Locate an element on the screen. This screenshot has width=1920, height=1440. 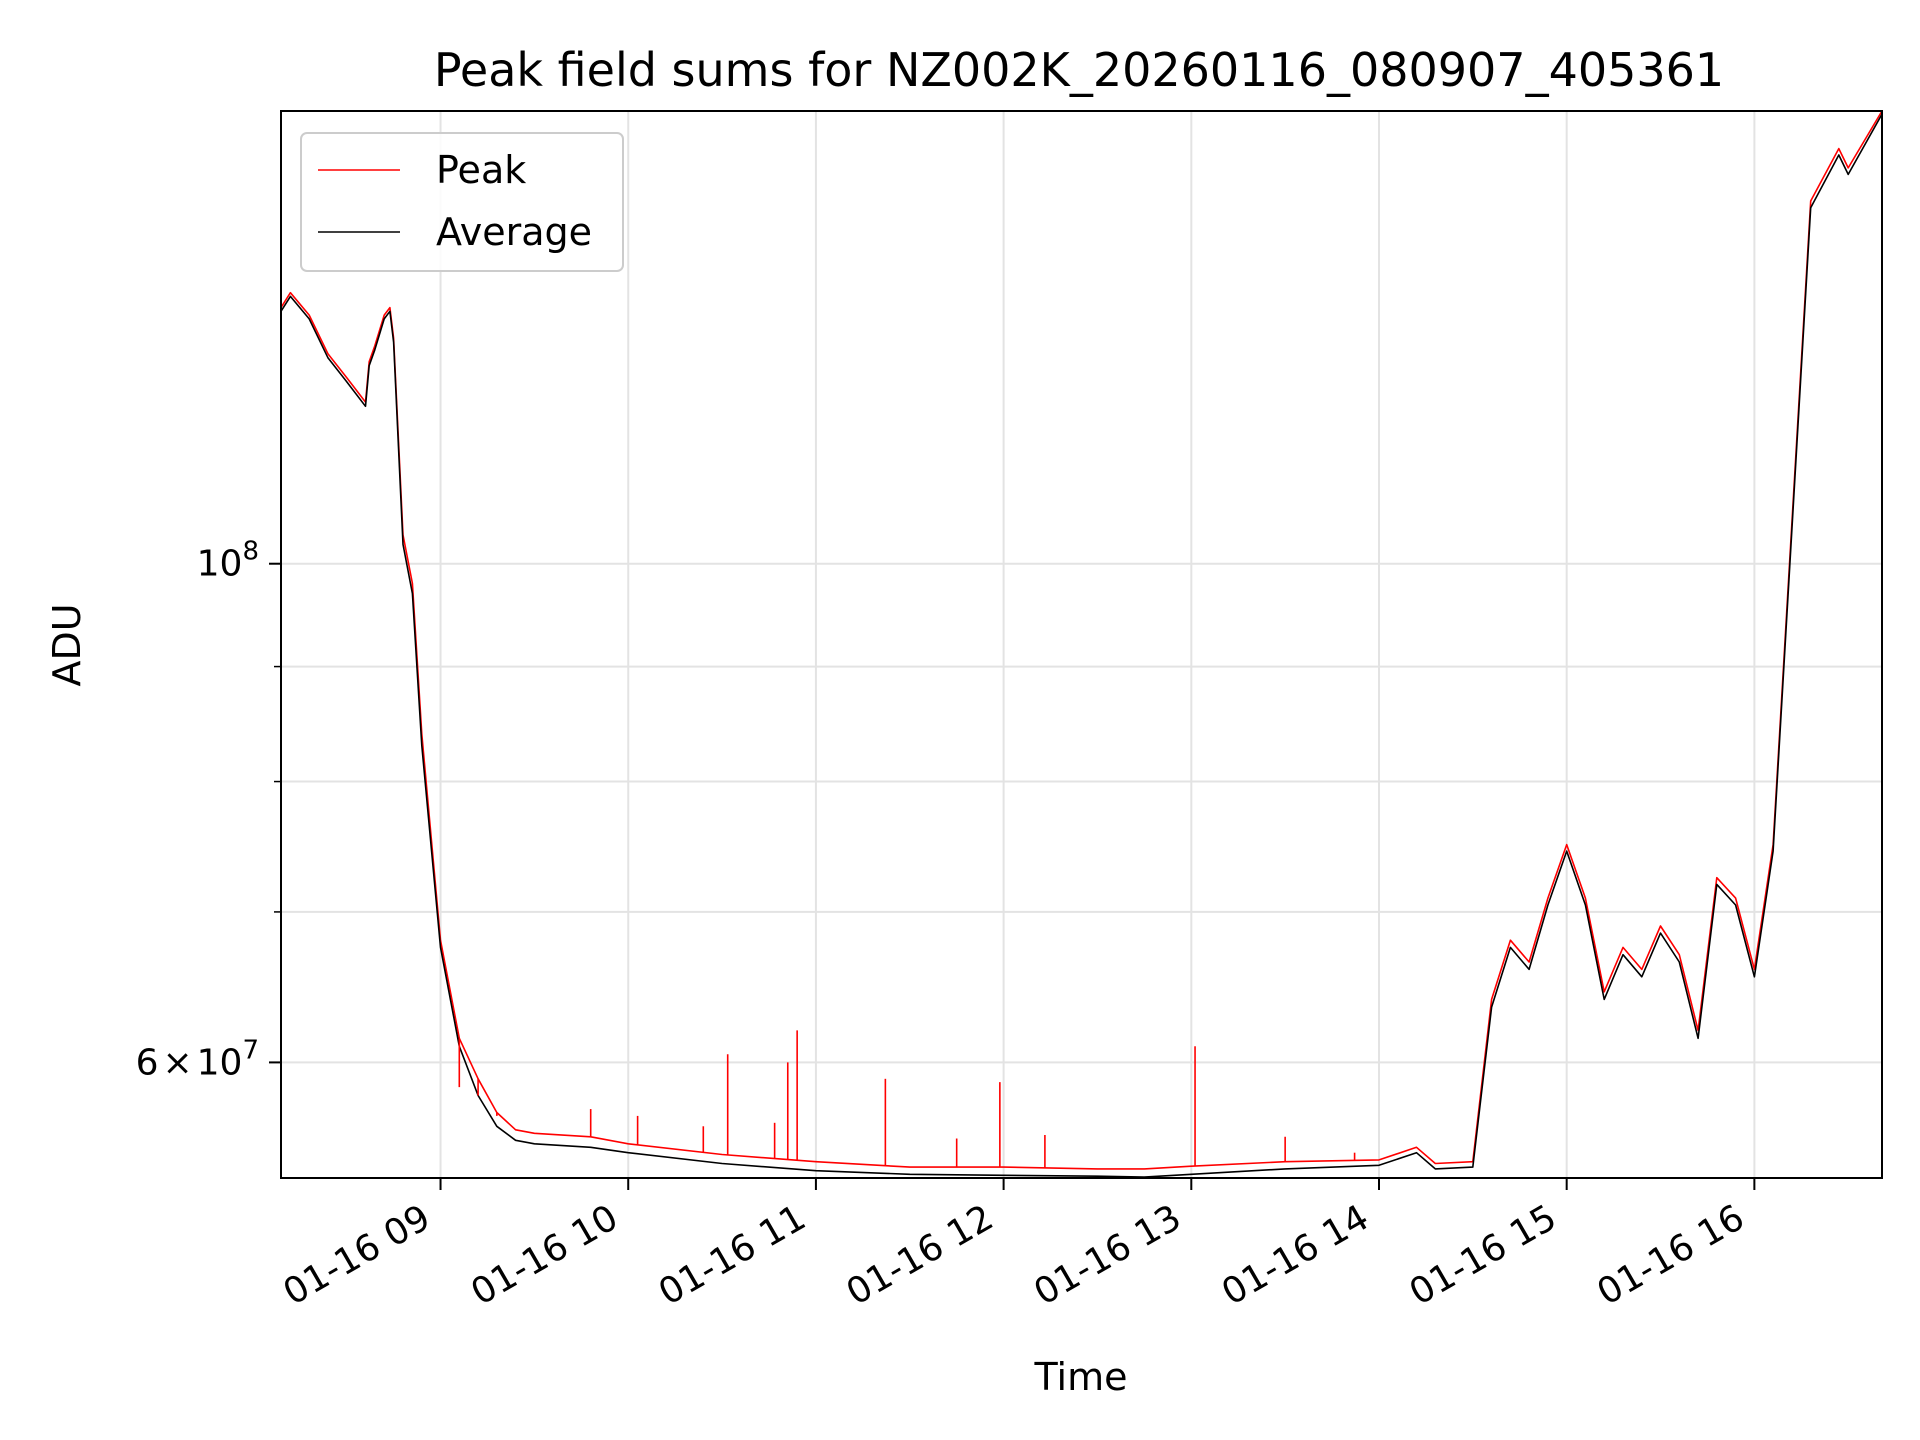
legend-label-average: Average is located at coordinates (514, 232).